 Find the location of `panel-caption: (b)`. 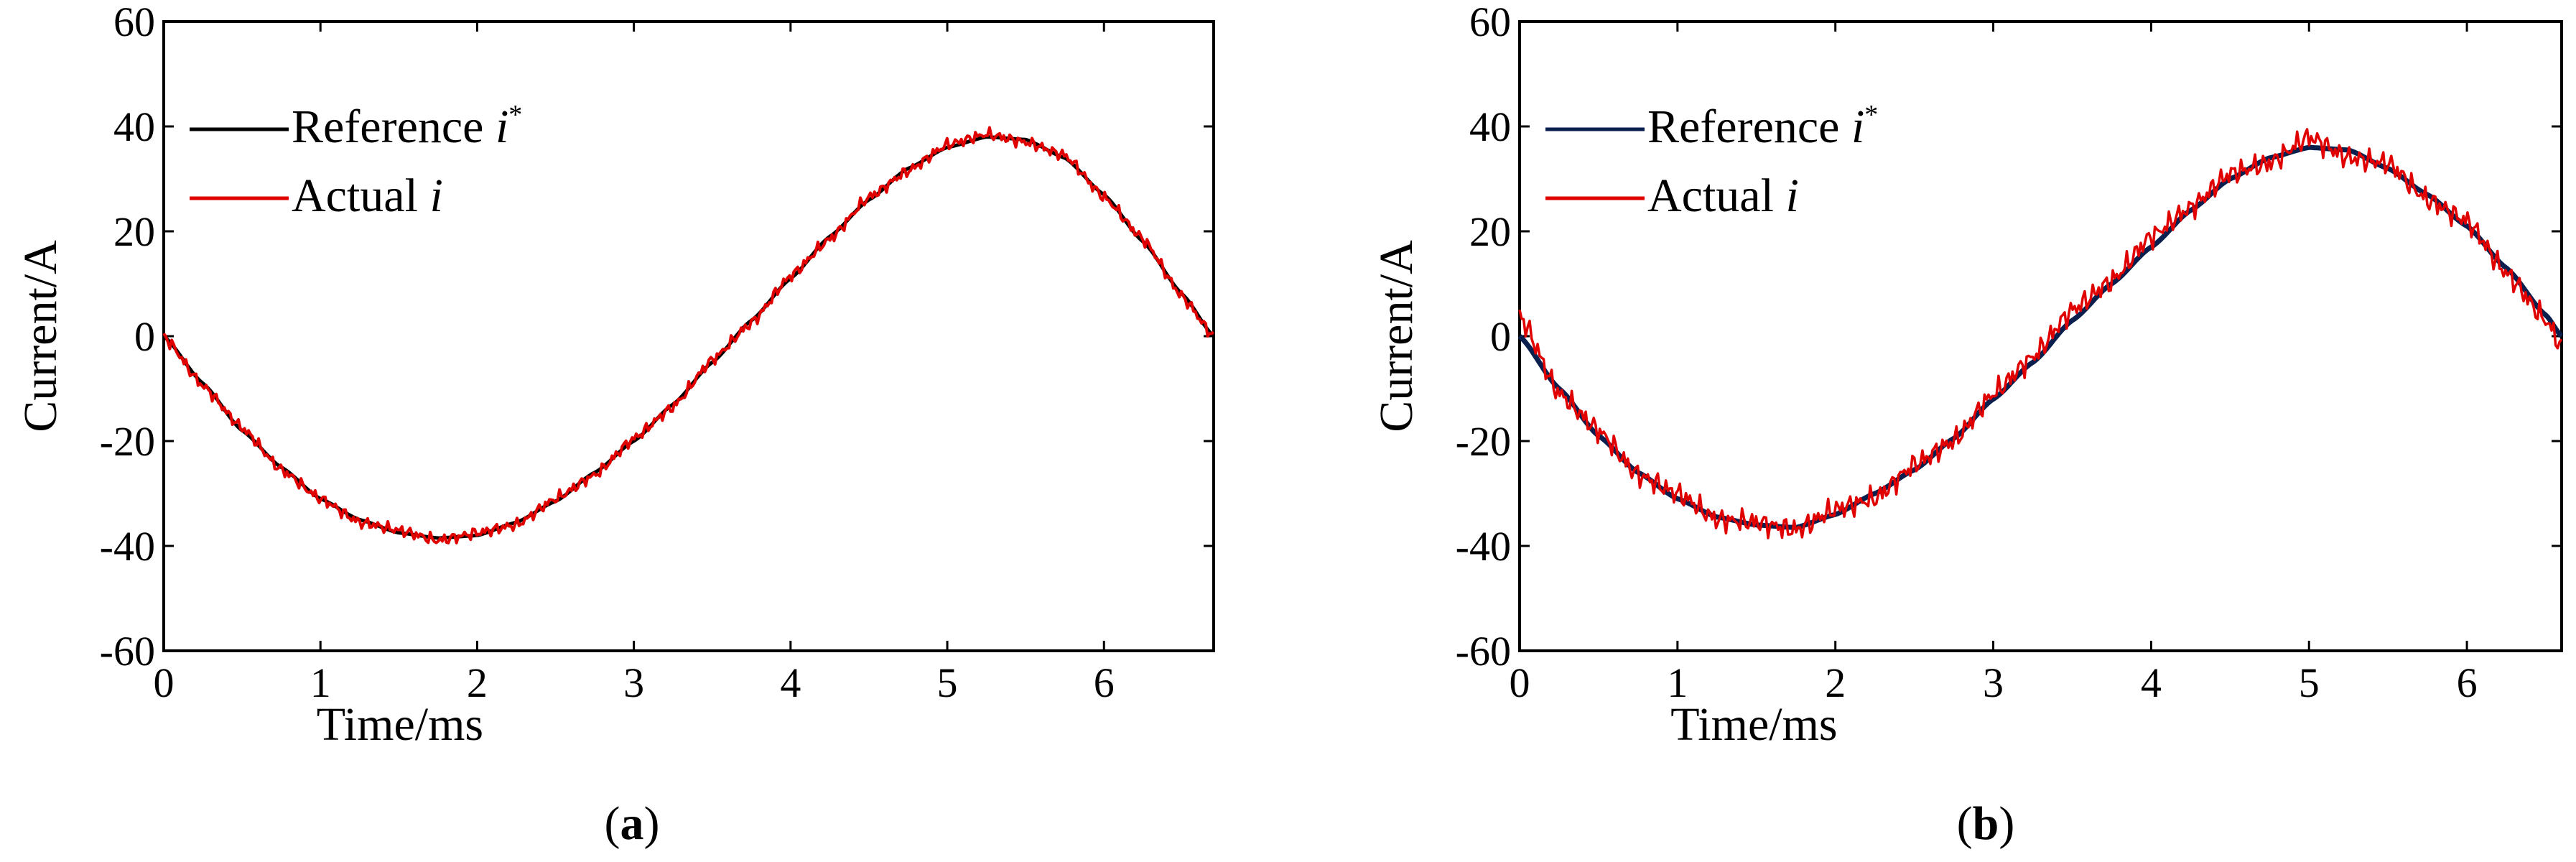

panel-caption: (b) is located at coordinates (1986, 823).